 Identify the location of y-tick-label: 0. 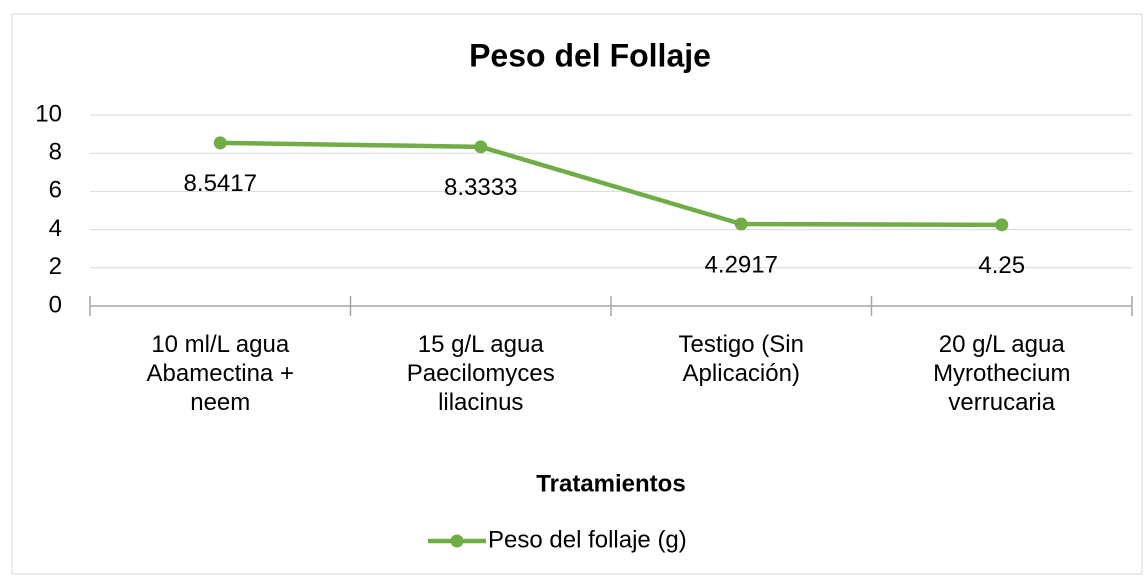
(55, 304).